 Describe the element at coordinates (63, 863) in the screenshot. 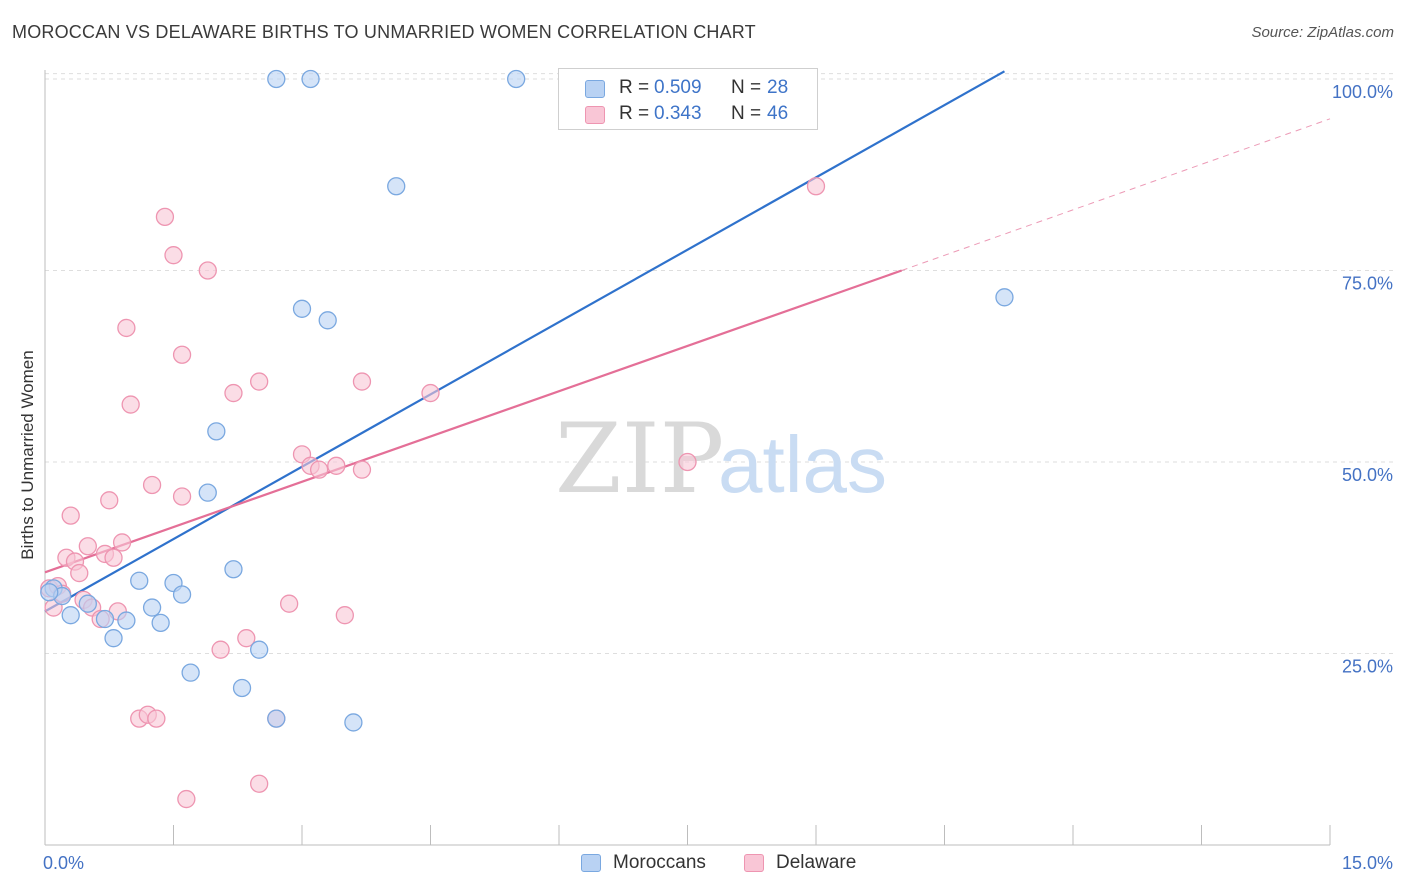

I see `x-tick-label-min: 0.0%` at that location.